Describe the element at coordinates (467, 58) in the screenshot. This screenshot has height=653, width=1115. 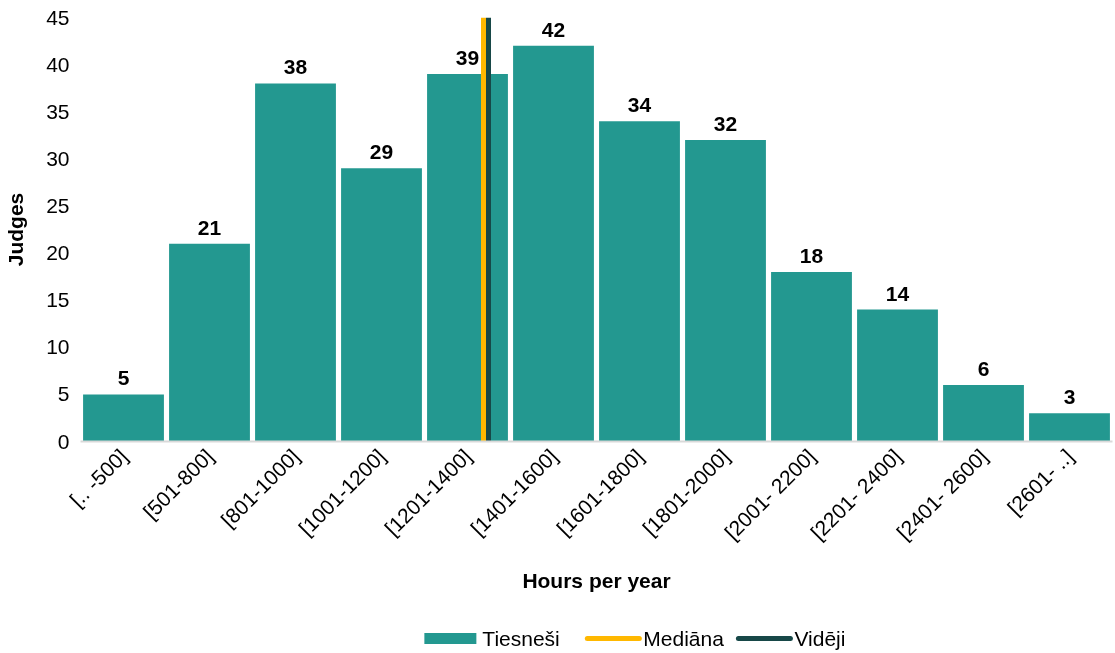
I see `data-label: 39` at that location.